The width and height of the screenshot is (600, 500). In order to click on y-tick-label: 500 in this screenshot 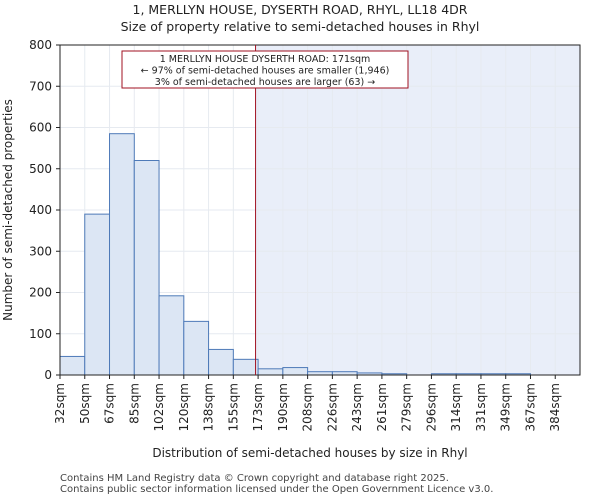, I will do `click(40, 169)`.